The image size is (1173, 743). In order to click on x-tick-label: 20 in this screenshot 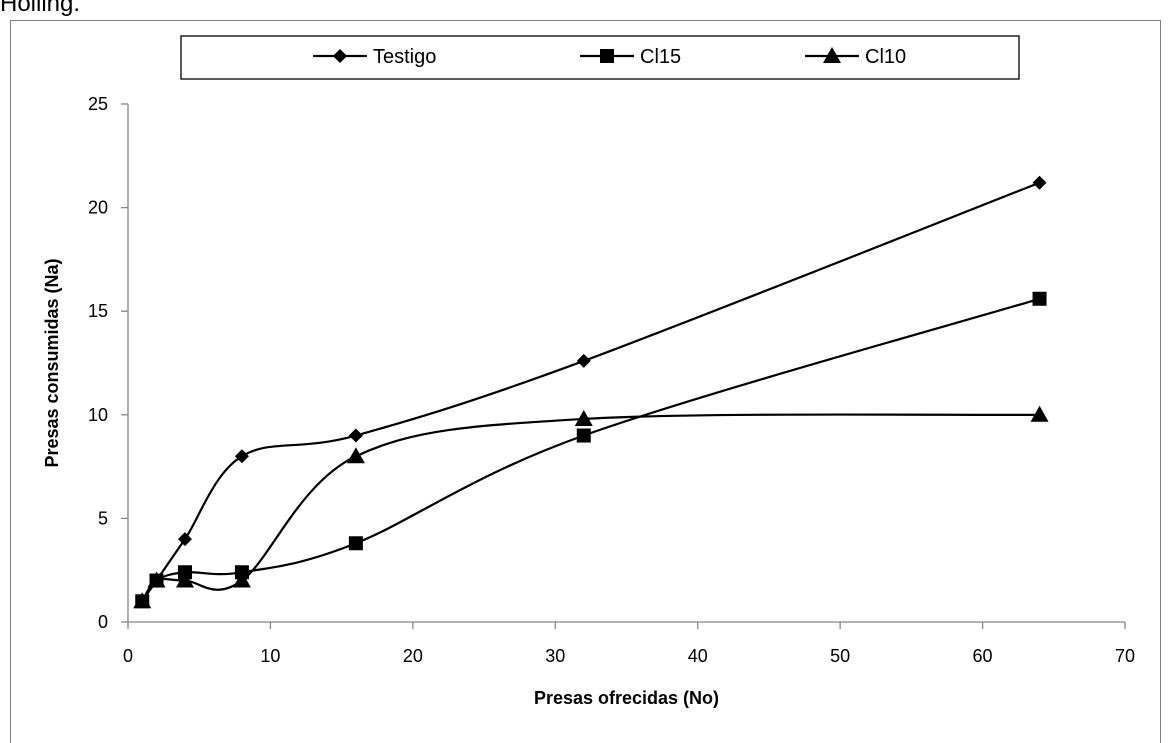, I will do `click(413, 656)`.